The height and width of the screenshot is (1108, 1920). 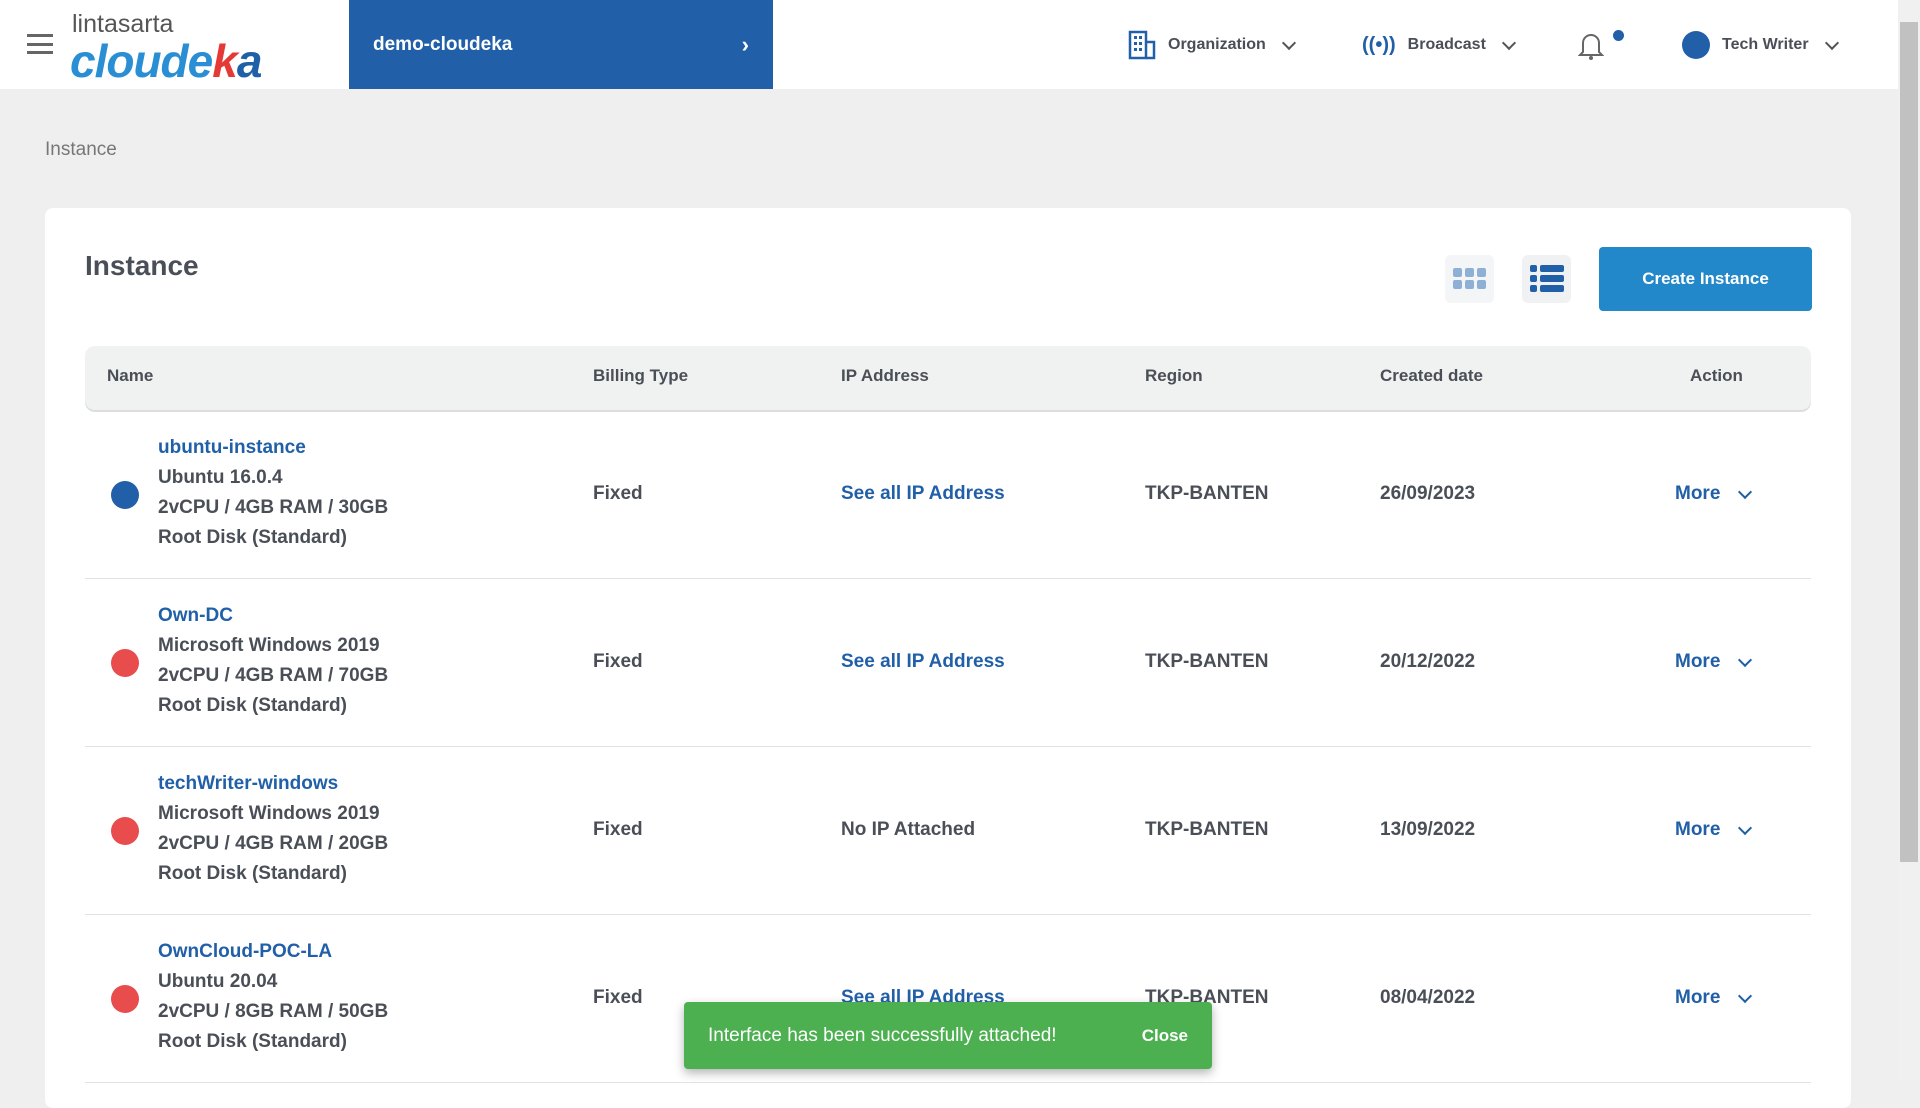 I want to click on notification-bell, so click(x=1600, y=47).